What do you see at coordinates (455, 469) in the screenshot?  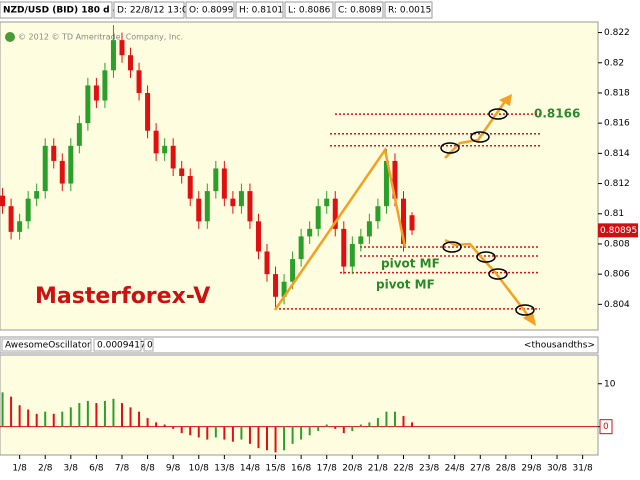 I see `x-tick-label: 24/8` at bounding box center [455, 469].